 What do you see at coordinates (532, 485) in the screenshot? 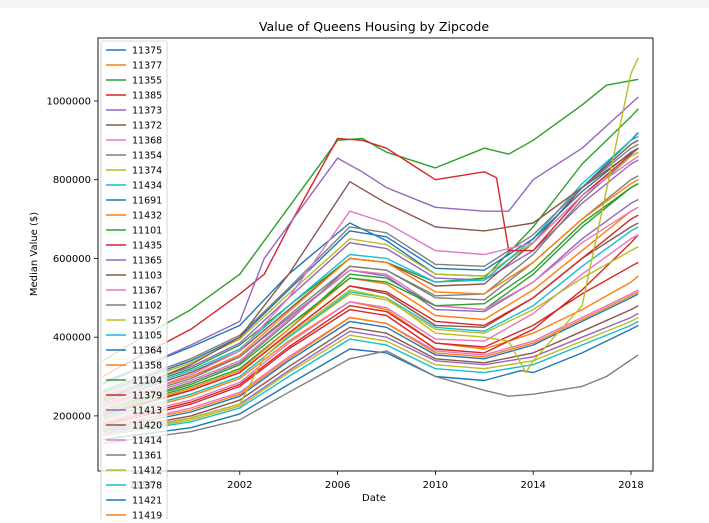
I see `x-tick-label: 2014` at bounding box center [532, 485].